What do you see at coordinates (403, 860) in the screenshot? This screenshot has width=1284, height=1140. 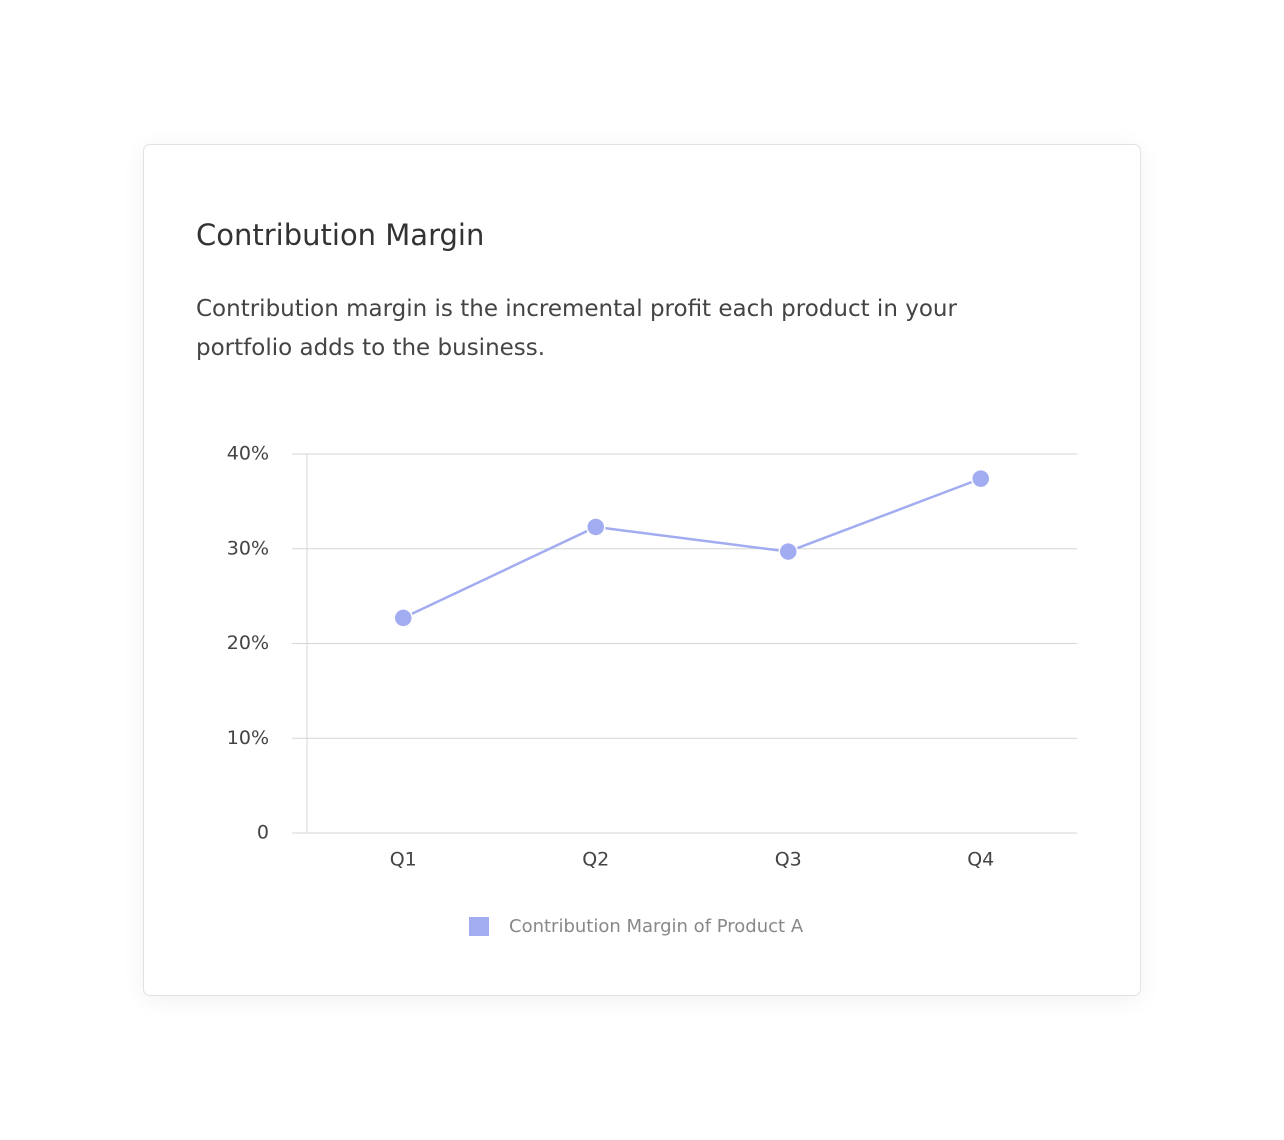 I see `x-tick-label: Q1` at bounding box center [403, 860].